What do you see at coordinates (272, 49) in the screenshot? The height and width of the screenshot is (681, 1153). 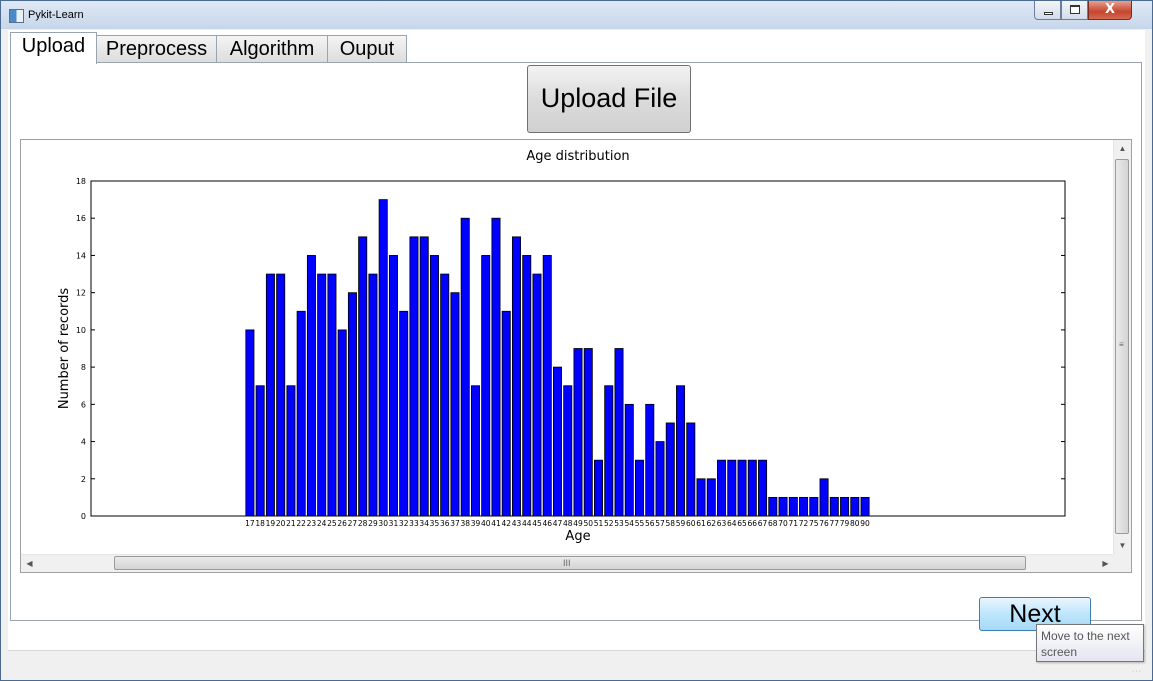 I see `tab-algorithm: Algorithm` at bounding box center [272, 49].